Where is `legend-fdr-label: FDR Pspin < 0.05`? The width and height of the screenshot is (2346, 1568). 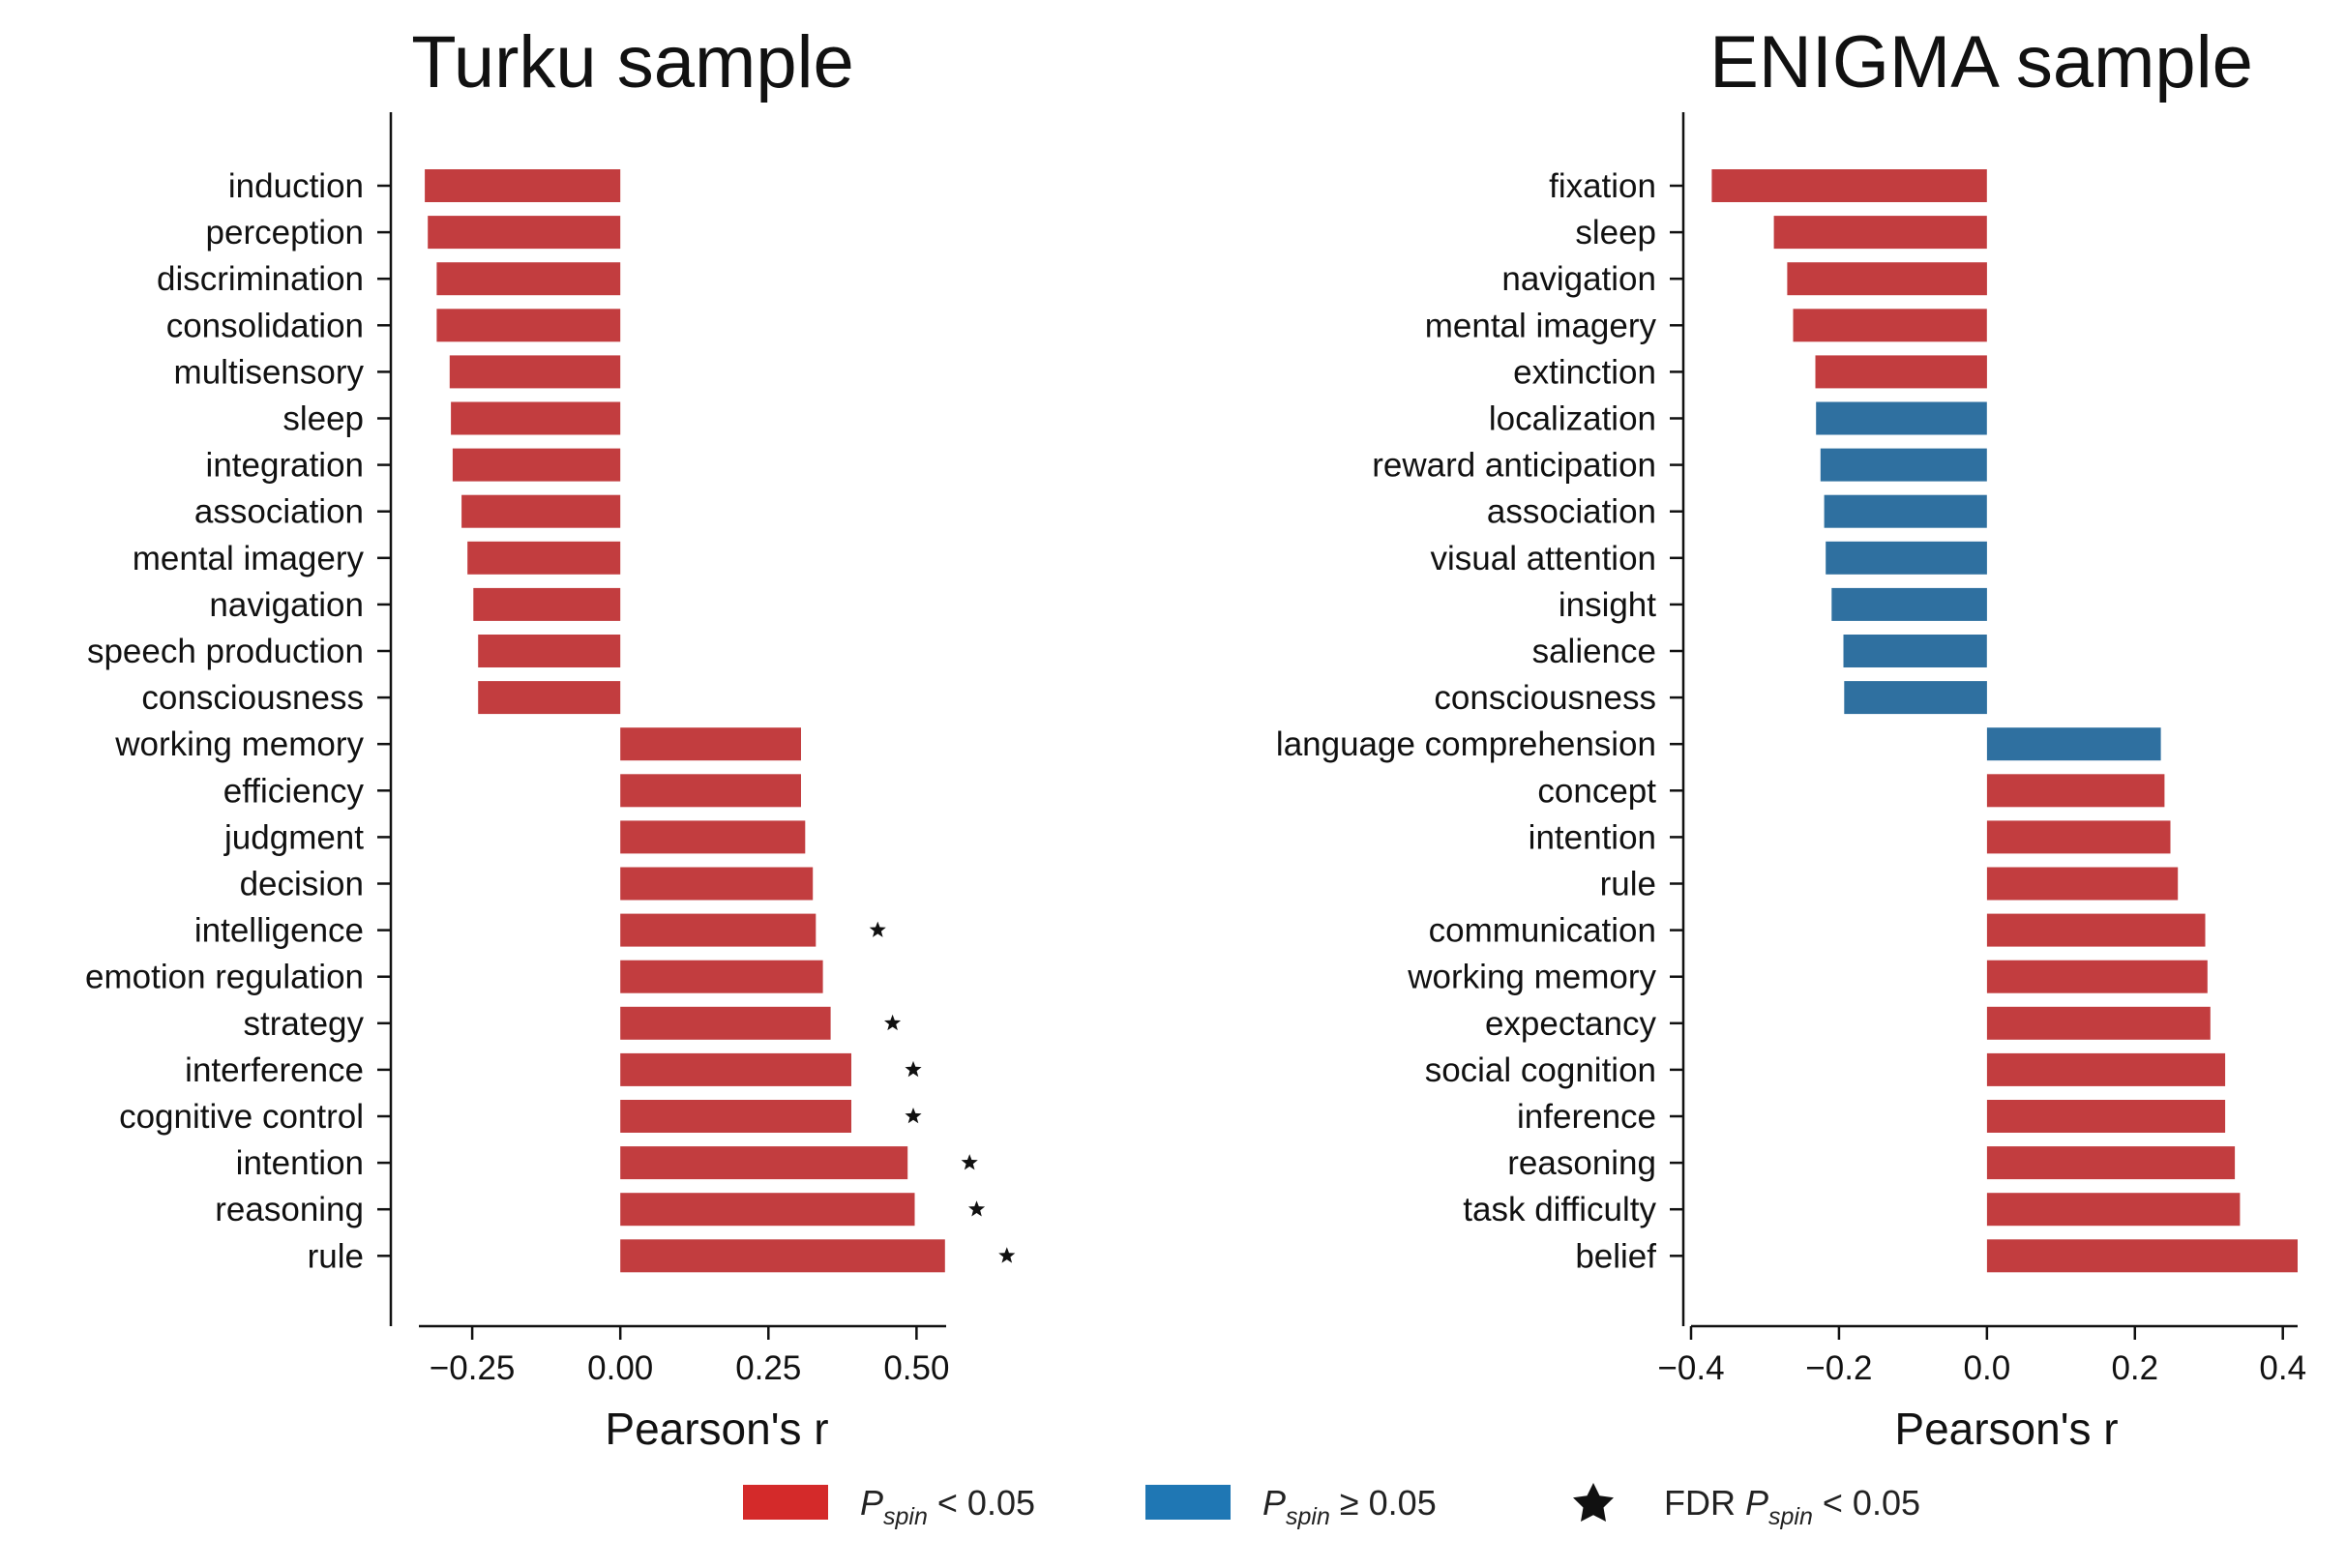
legend-fdr-label: FDR Pspin < 0.05 is located at coordinates (1792, 1506).